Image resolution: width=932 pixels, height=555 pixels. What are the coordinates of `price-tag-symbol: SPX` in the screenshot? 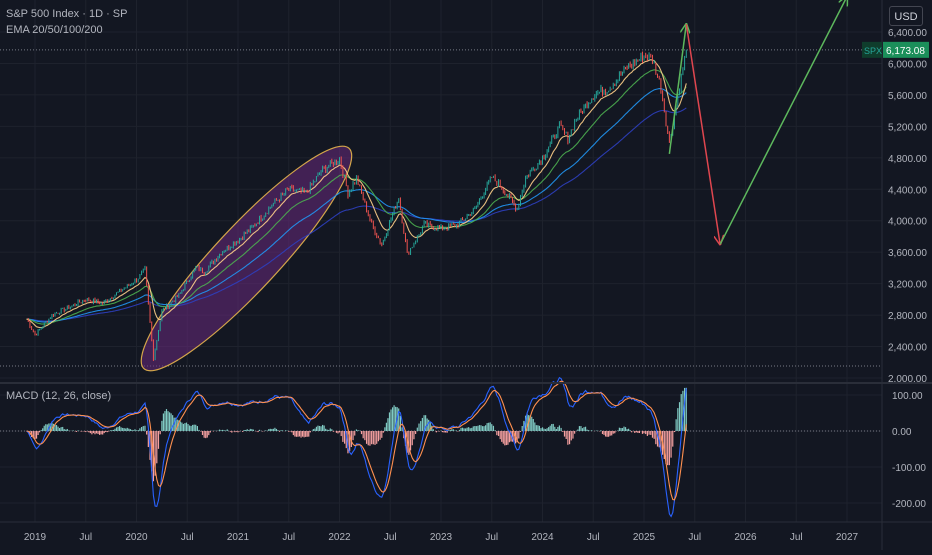 It's located at (873, 51).